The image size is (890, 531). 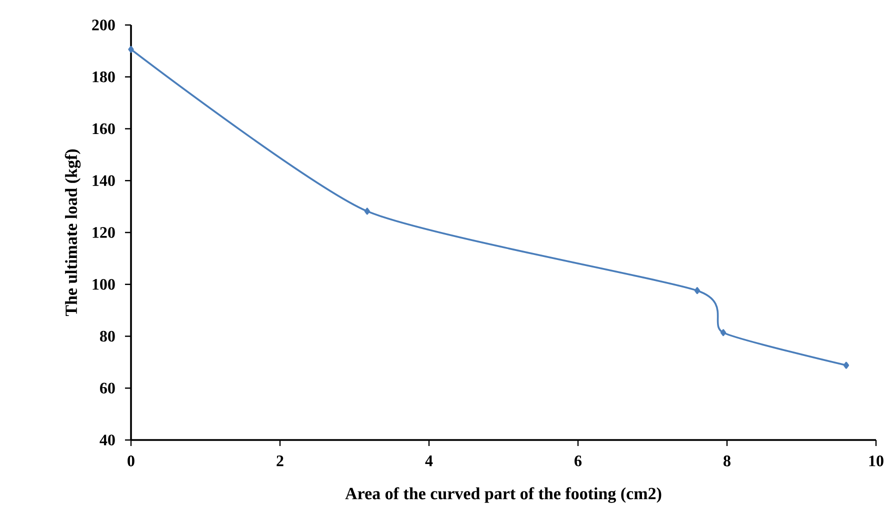 What do you see at coordinates (429, 461) in the screenshot?
I see `x-tick-label: 4` at bounding box center [429, 461].